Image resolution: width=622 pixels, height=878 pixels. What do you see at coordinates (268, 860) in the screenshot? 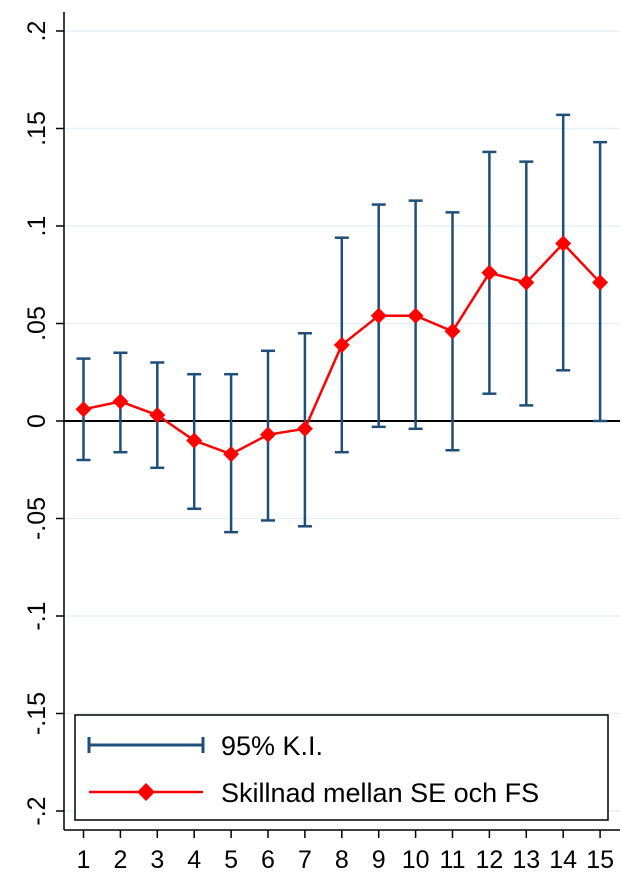
I see `x-tick-label: 6` at bounding box center [268, 860].